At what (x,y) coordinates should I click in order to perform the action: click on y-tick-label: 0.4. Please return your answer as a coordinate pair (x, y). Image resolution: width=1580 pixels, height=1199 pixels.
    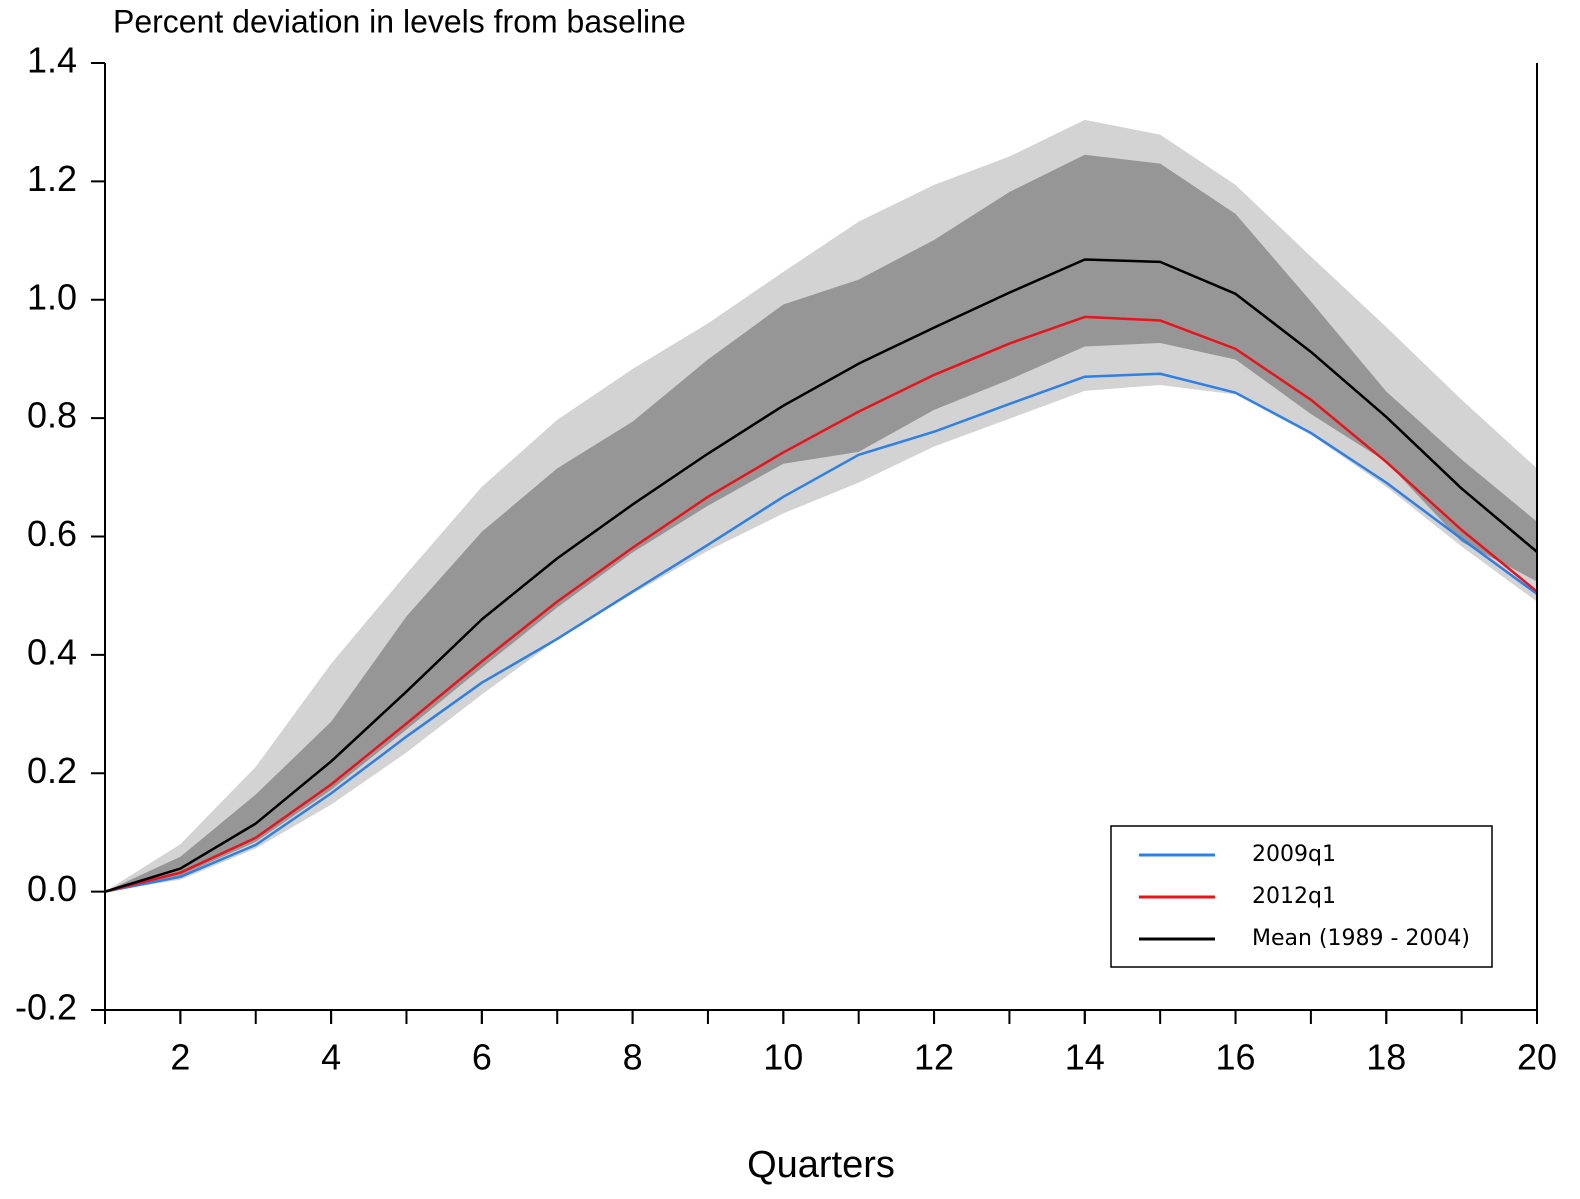
    Looking at the image, I should click on (52, 651).